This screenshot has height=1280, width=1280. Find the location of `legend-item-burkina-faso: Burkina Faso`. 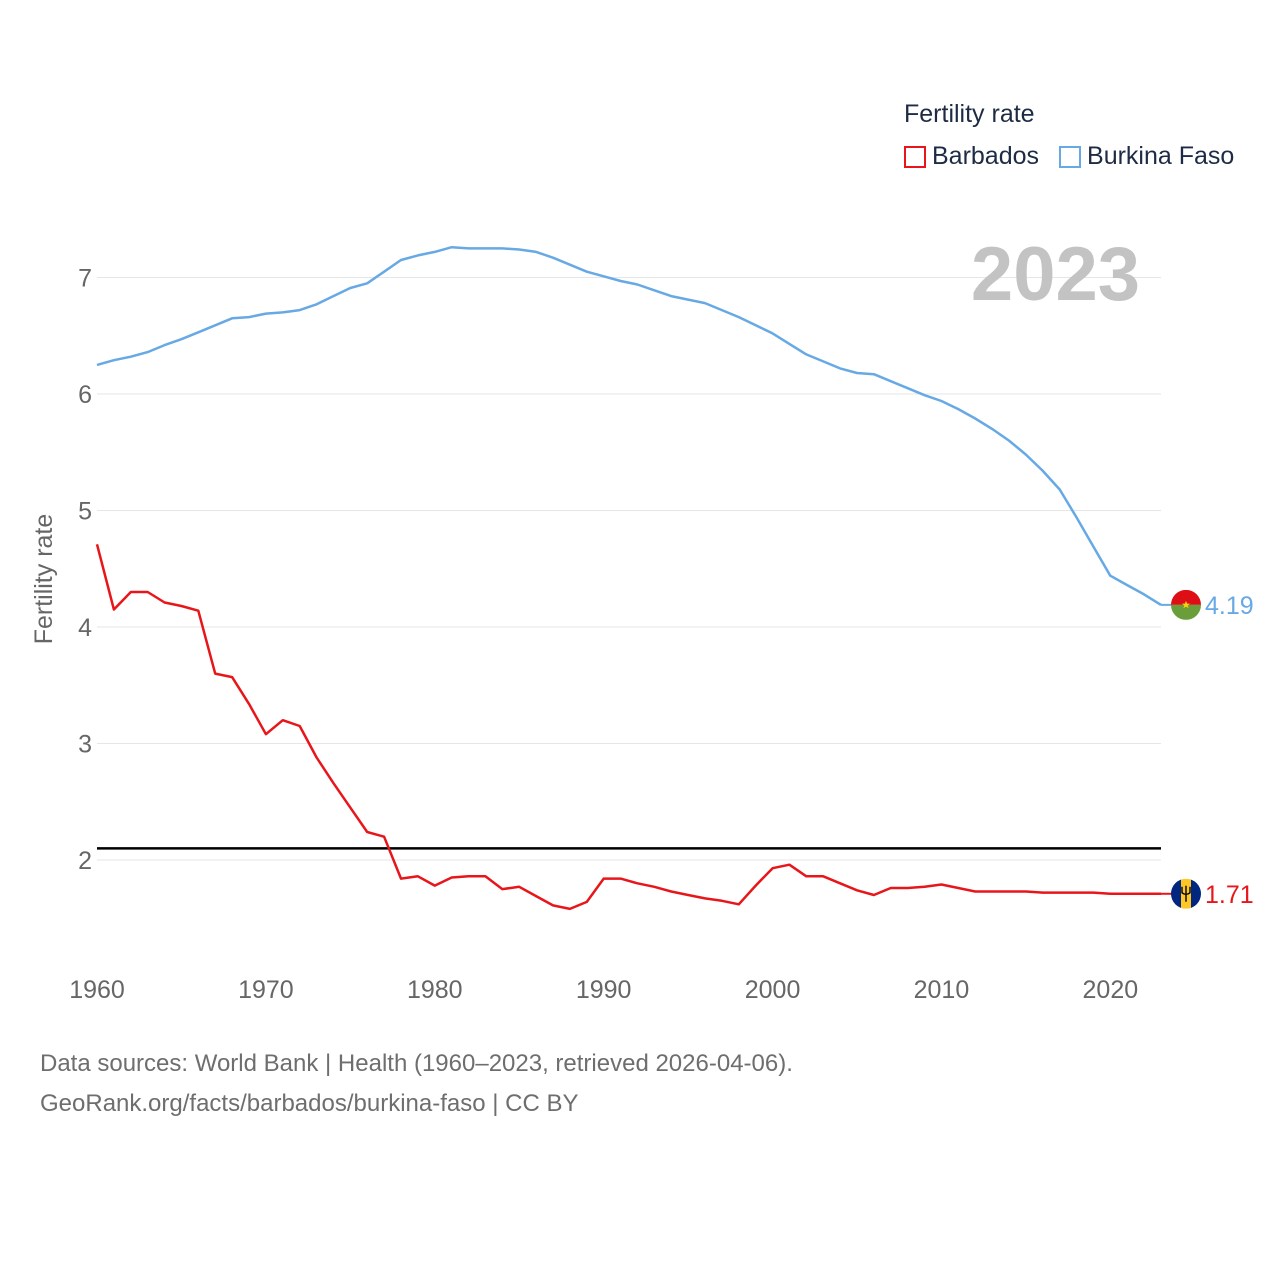

legend-item-burkina-faso: Burkina Faso is located at coordinates (1146, 156).